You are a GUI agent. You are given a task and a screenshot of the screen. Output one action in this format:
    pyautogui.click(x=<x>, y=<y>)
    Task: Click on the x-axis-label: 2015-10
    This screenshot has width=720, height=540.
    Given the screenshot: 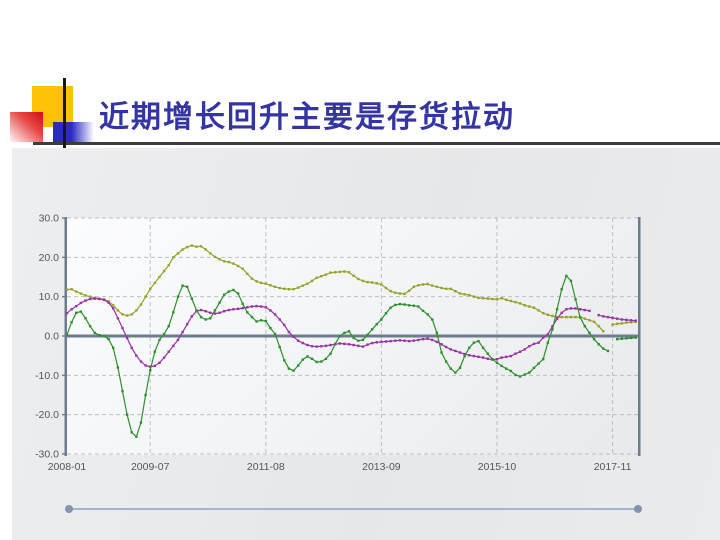 What is the action you would take?
    pyautogui.click(x=497, y=467)
    